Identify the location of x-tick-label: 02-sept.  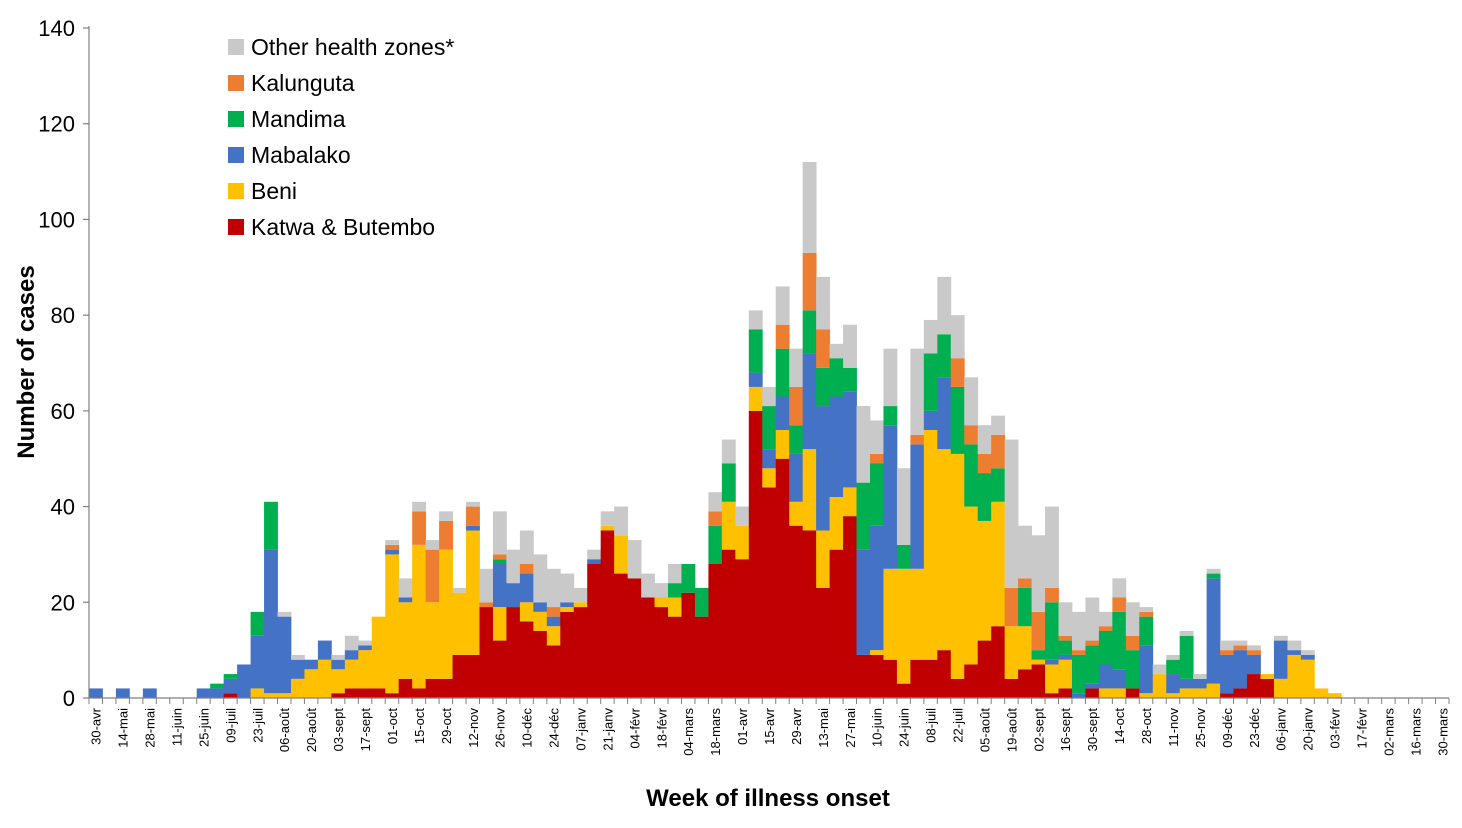
(1038, 730).